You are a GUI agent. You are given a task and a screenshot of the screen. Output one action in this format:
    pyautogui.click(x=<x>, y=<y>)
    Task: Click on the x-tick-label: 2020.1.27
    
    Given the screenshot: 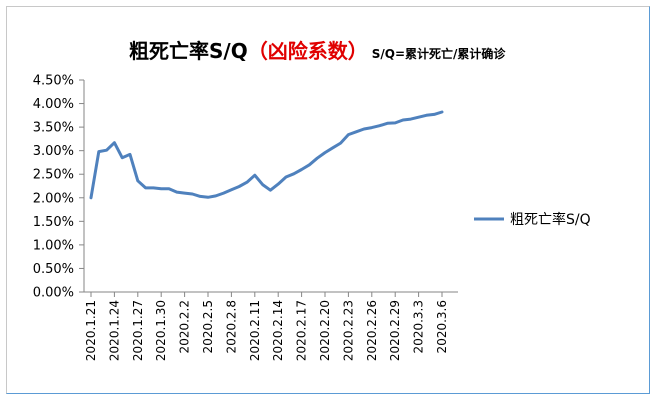 What is the action you would take?
    pyautogui.click(x=138, y=330)
    